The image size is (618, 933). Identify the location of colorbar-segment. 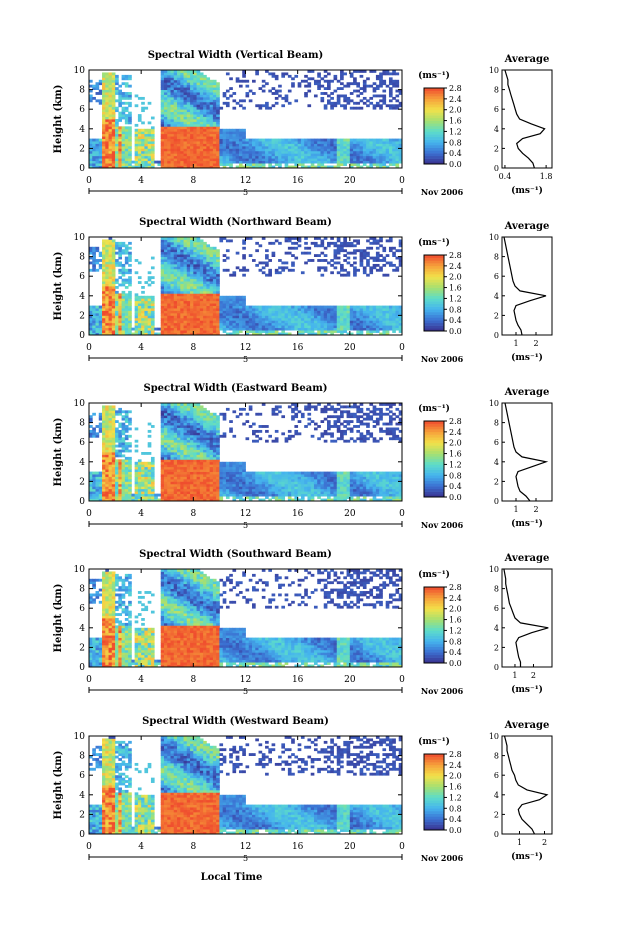
(434, 103).